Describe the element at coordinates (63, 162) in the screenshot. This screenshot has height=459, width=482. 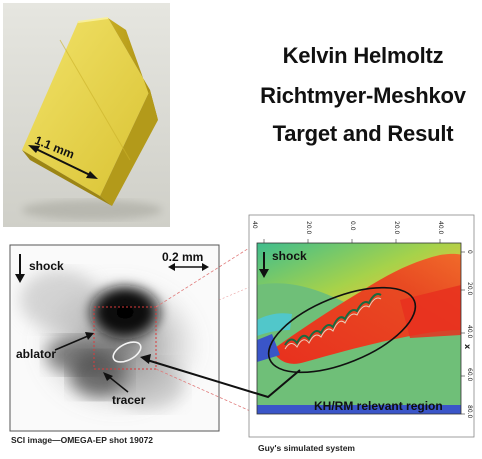
I see `dimension-arrow` at that location.